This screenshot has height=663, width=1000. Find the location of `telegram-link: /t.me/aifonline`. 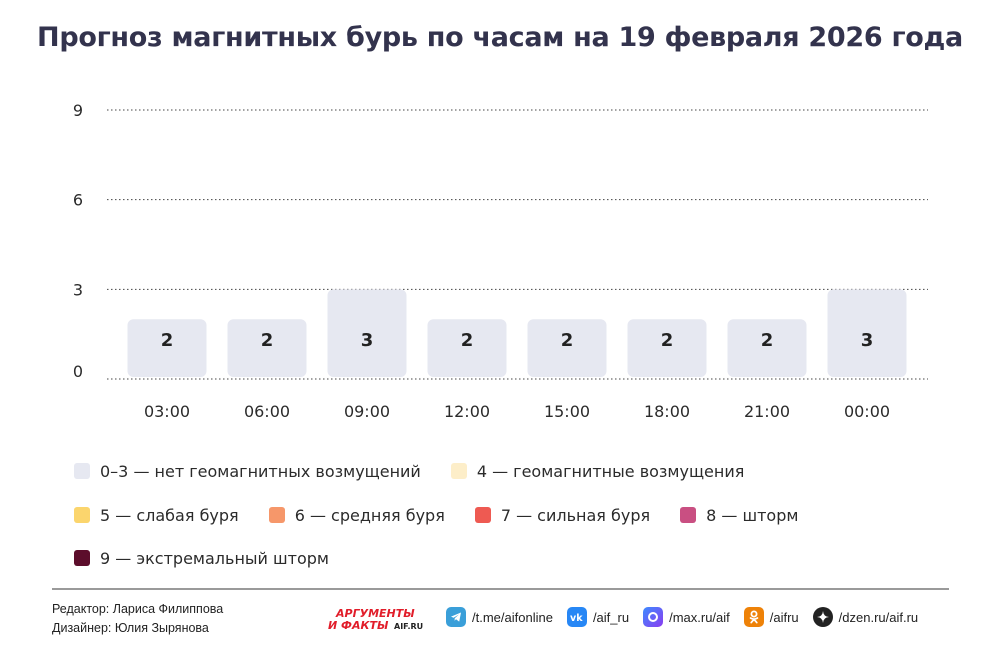

telegram-link: /t.me/aifonline is located at coordinates (499, 617).